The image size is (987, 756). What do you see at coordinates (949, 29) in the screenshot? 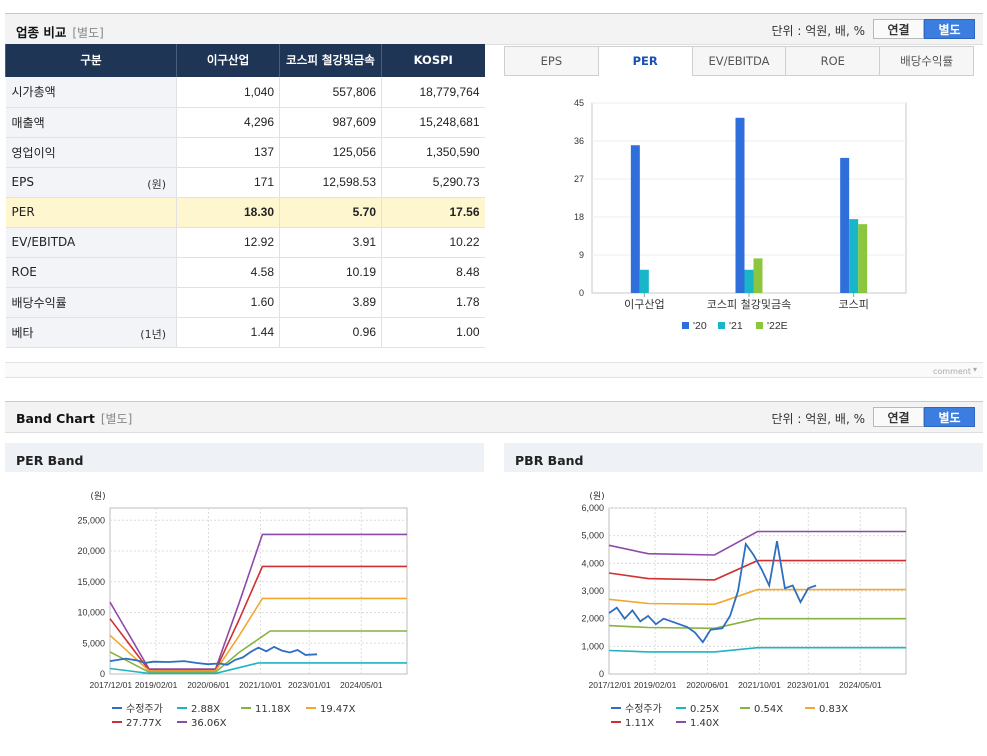
I see `separate-button: 별도` at bounding box center [949, 29].